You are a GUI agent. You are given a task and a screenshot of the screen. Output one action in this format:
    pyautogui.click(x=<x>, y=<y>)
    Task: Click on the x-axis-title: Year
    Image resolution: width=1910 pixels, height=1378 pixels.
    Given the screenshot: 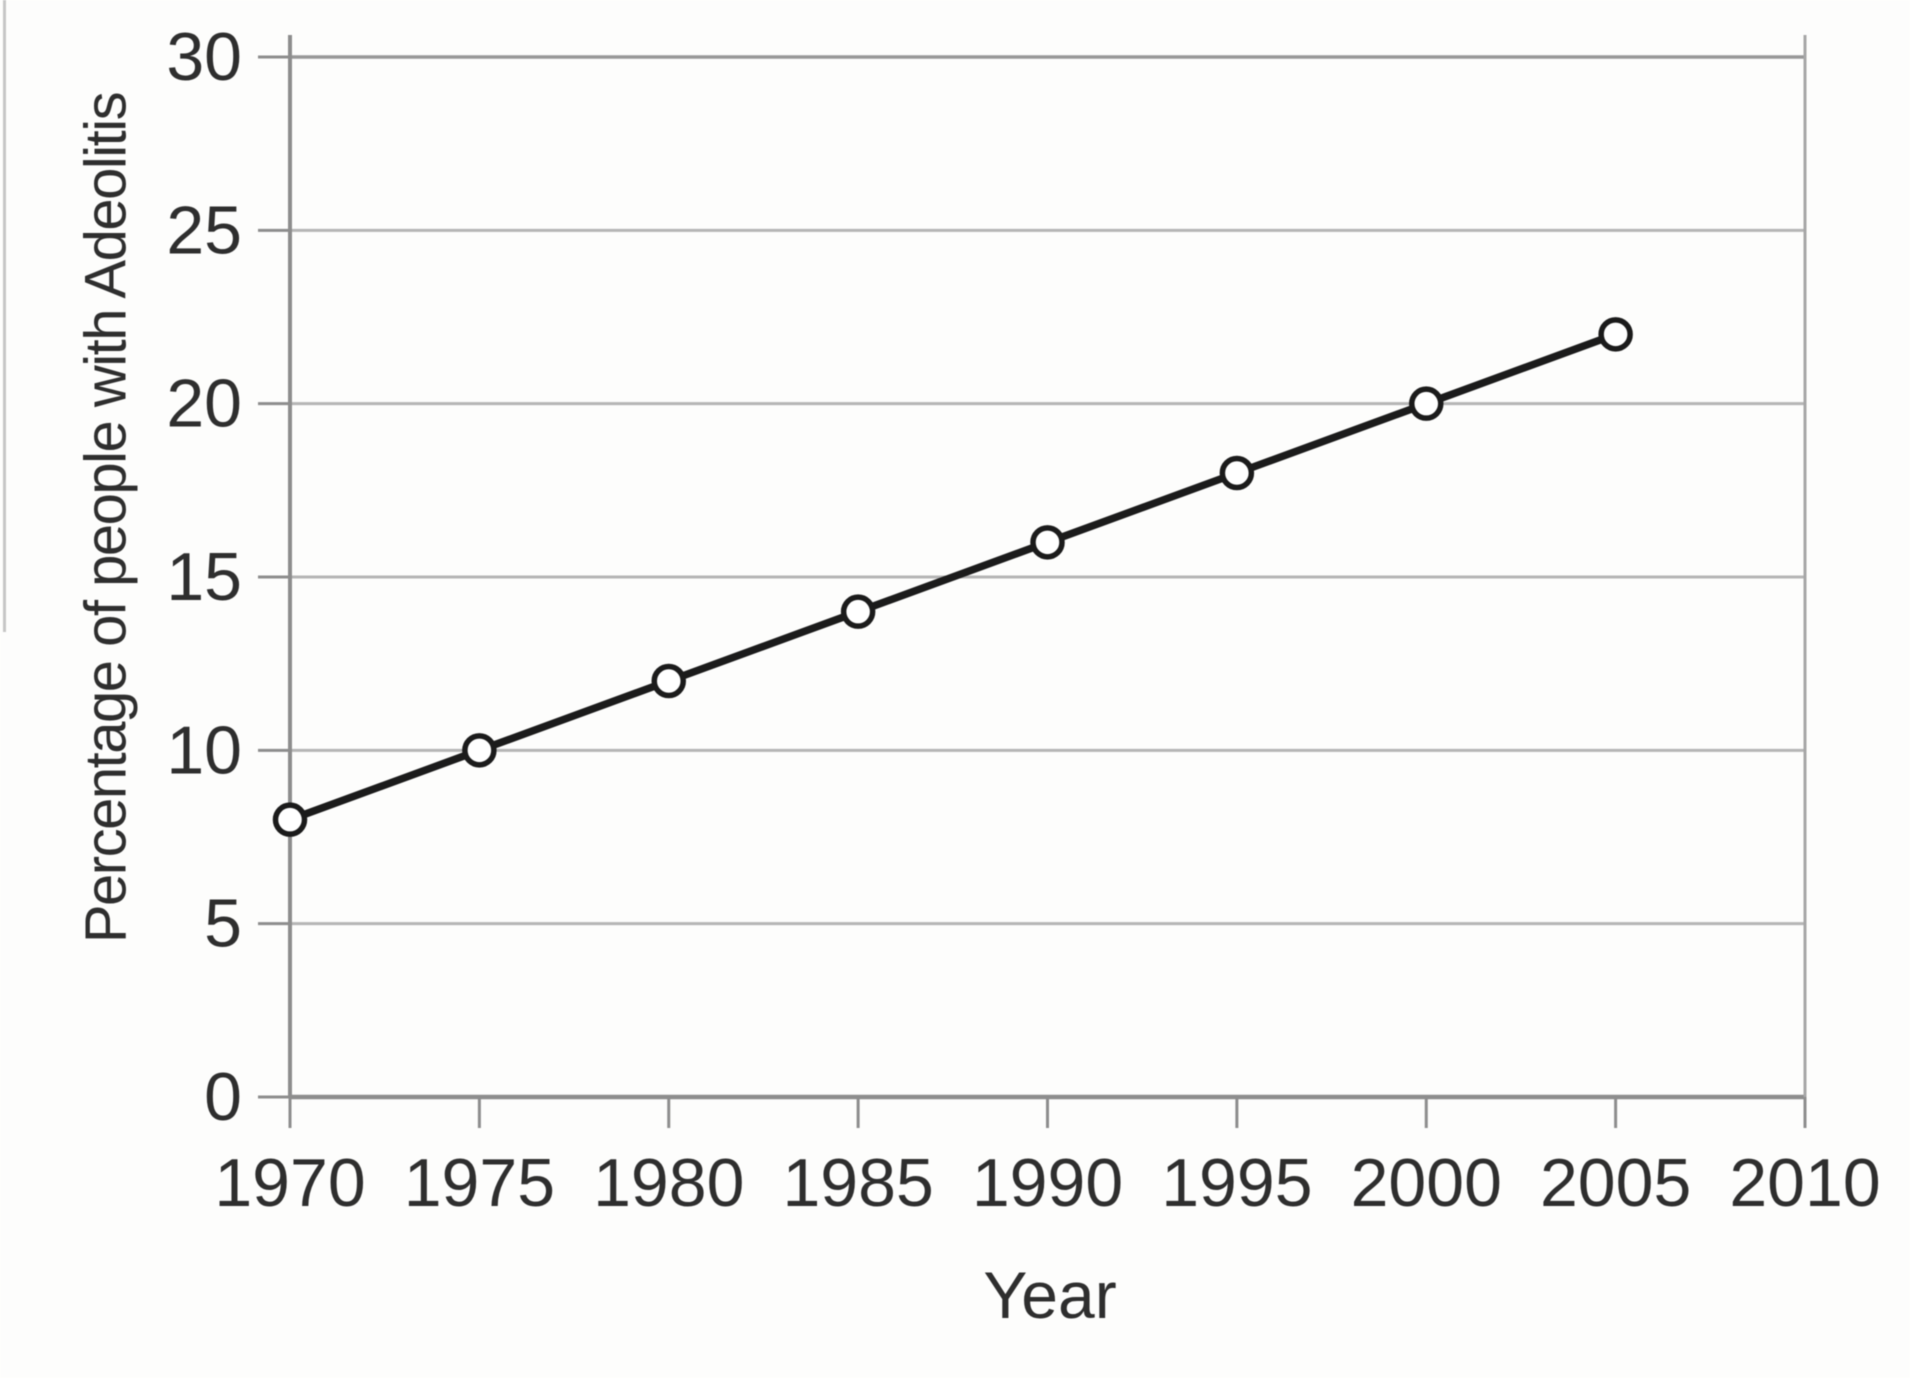 What is the action you would take?
    pyautogui.click(x=1050, y=1295)
    